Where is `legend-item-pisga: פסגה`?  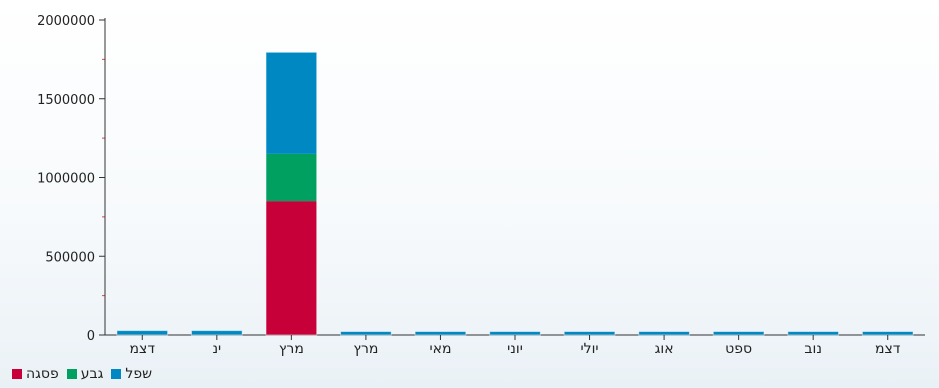 legend-item-pisga: פסגה is located at coordinates (35, 374).